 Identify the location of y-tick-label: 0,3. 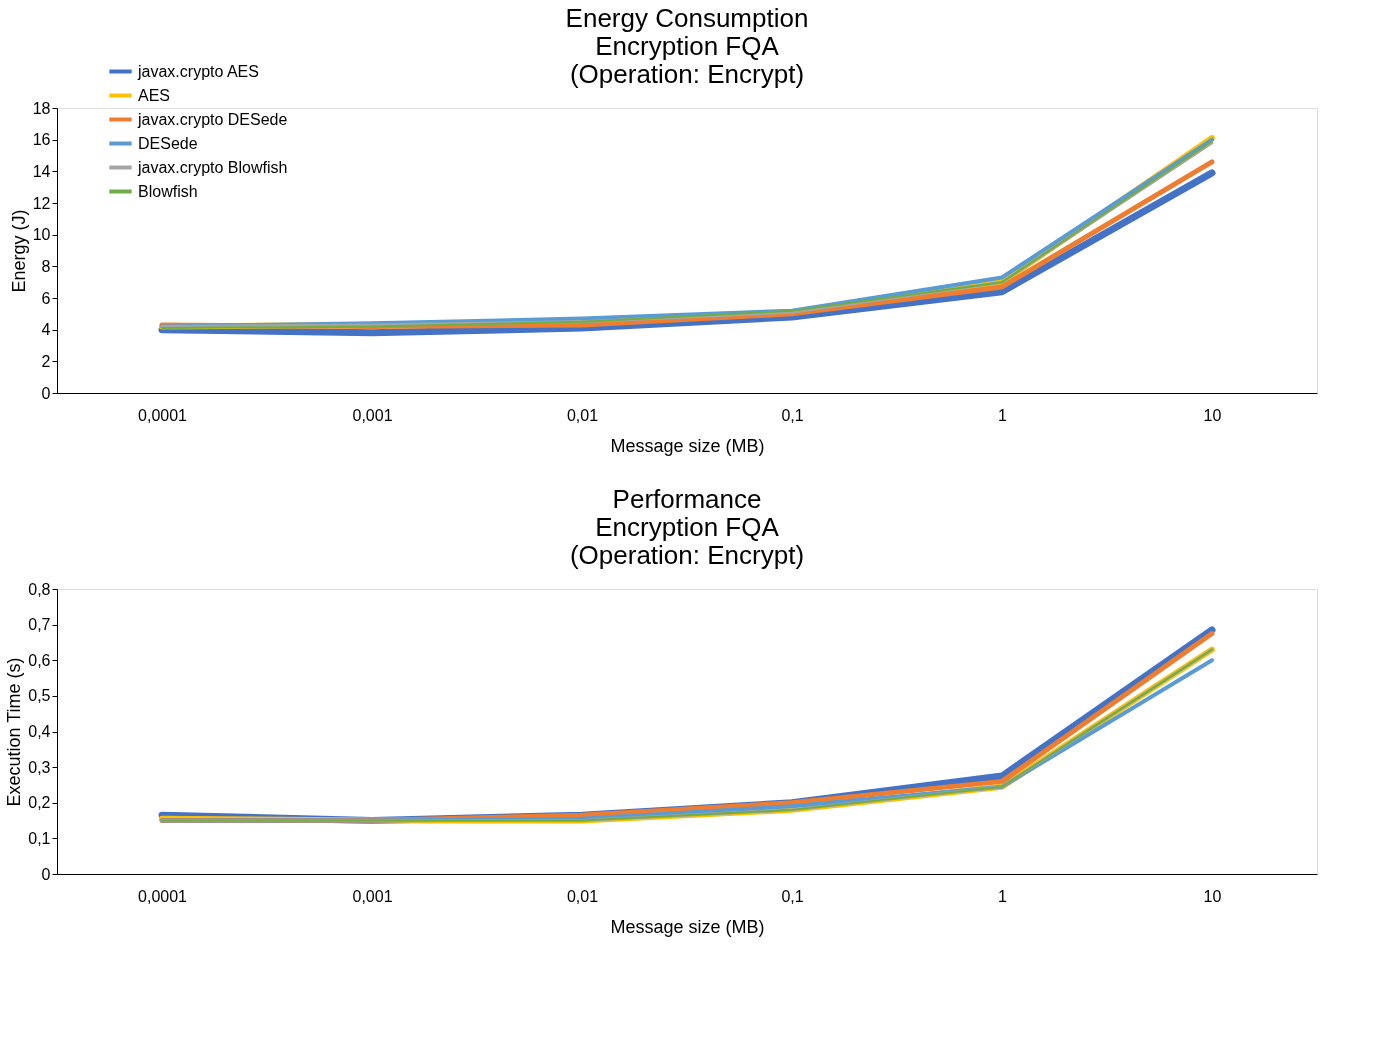
(39, 767).